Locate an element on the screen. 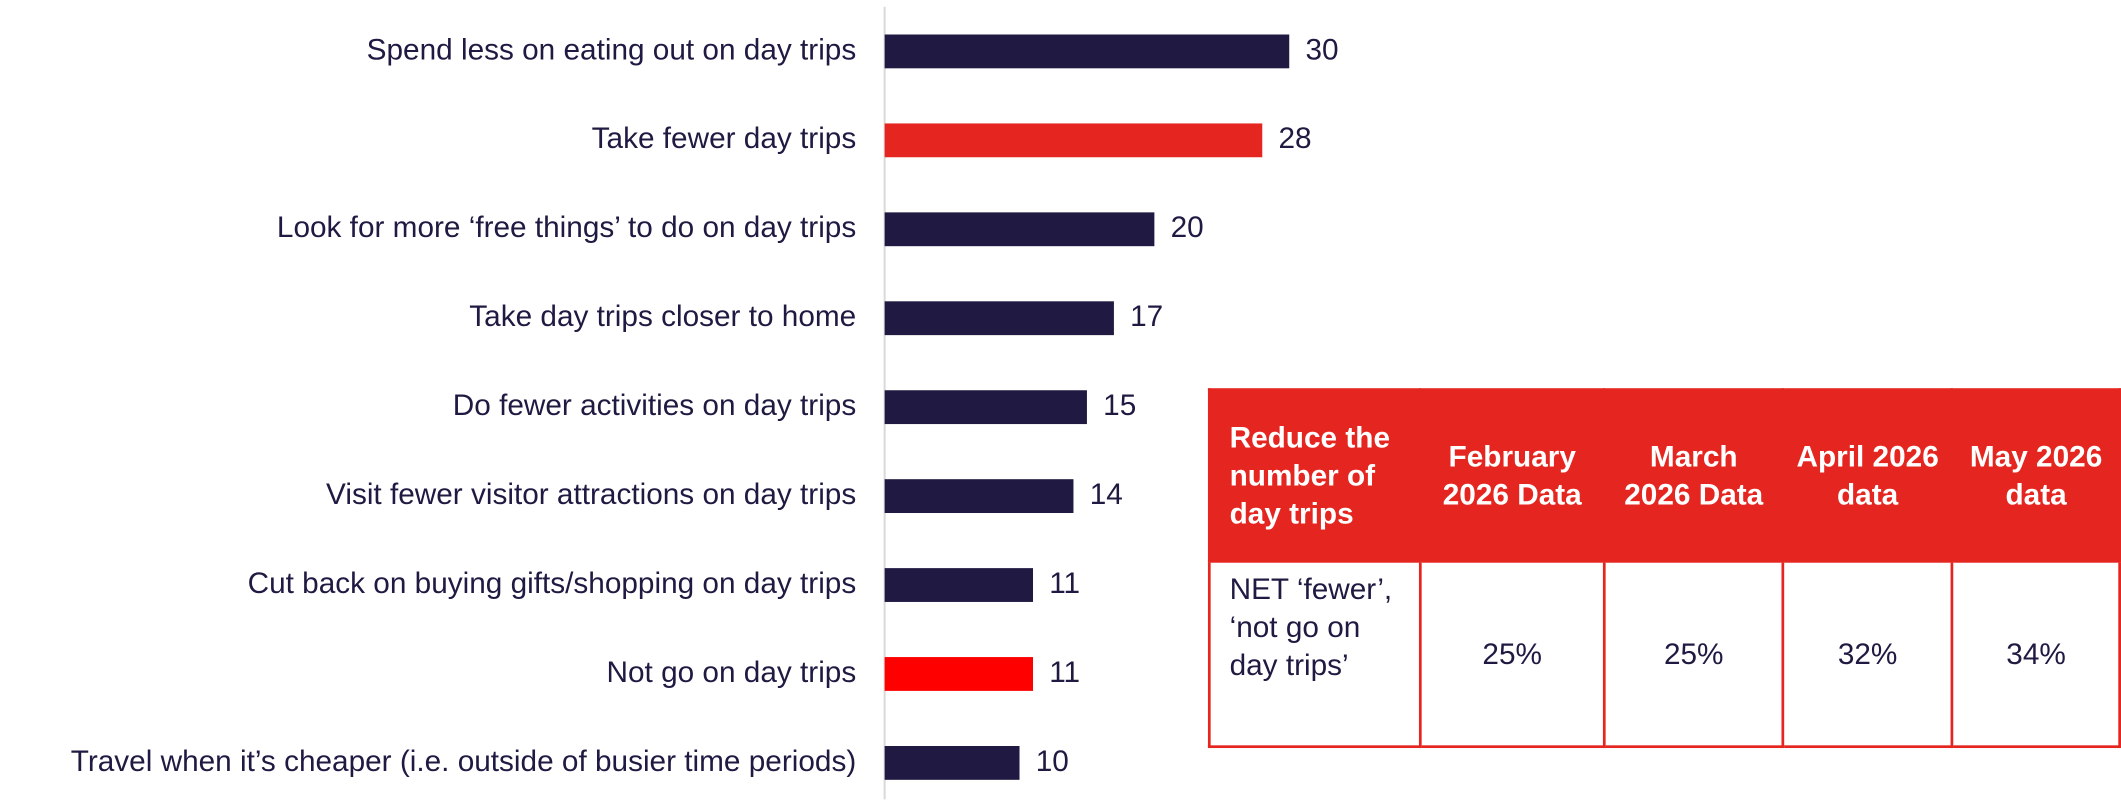  category-label: Take day trips closer to home is located at coordinates (662, 316).